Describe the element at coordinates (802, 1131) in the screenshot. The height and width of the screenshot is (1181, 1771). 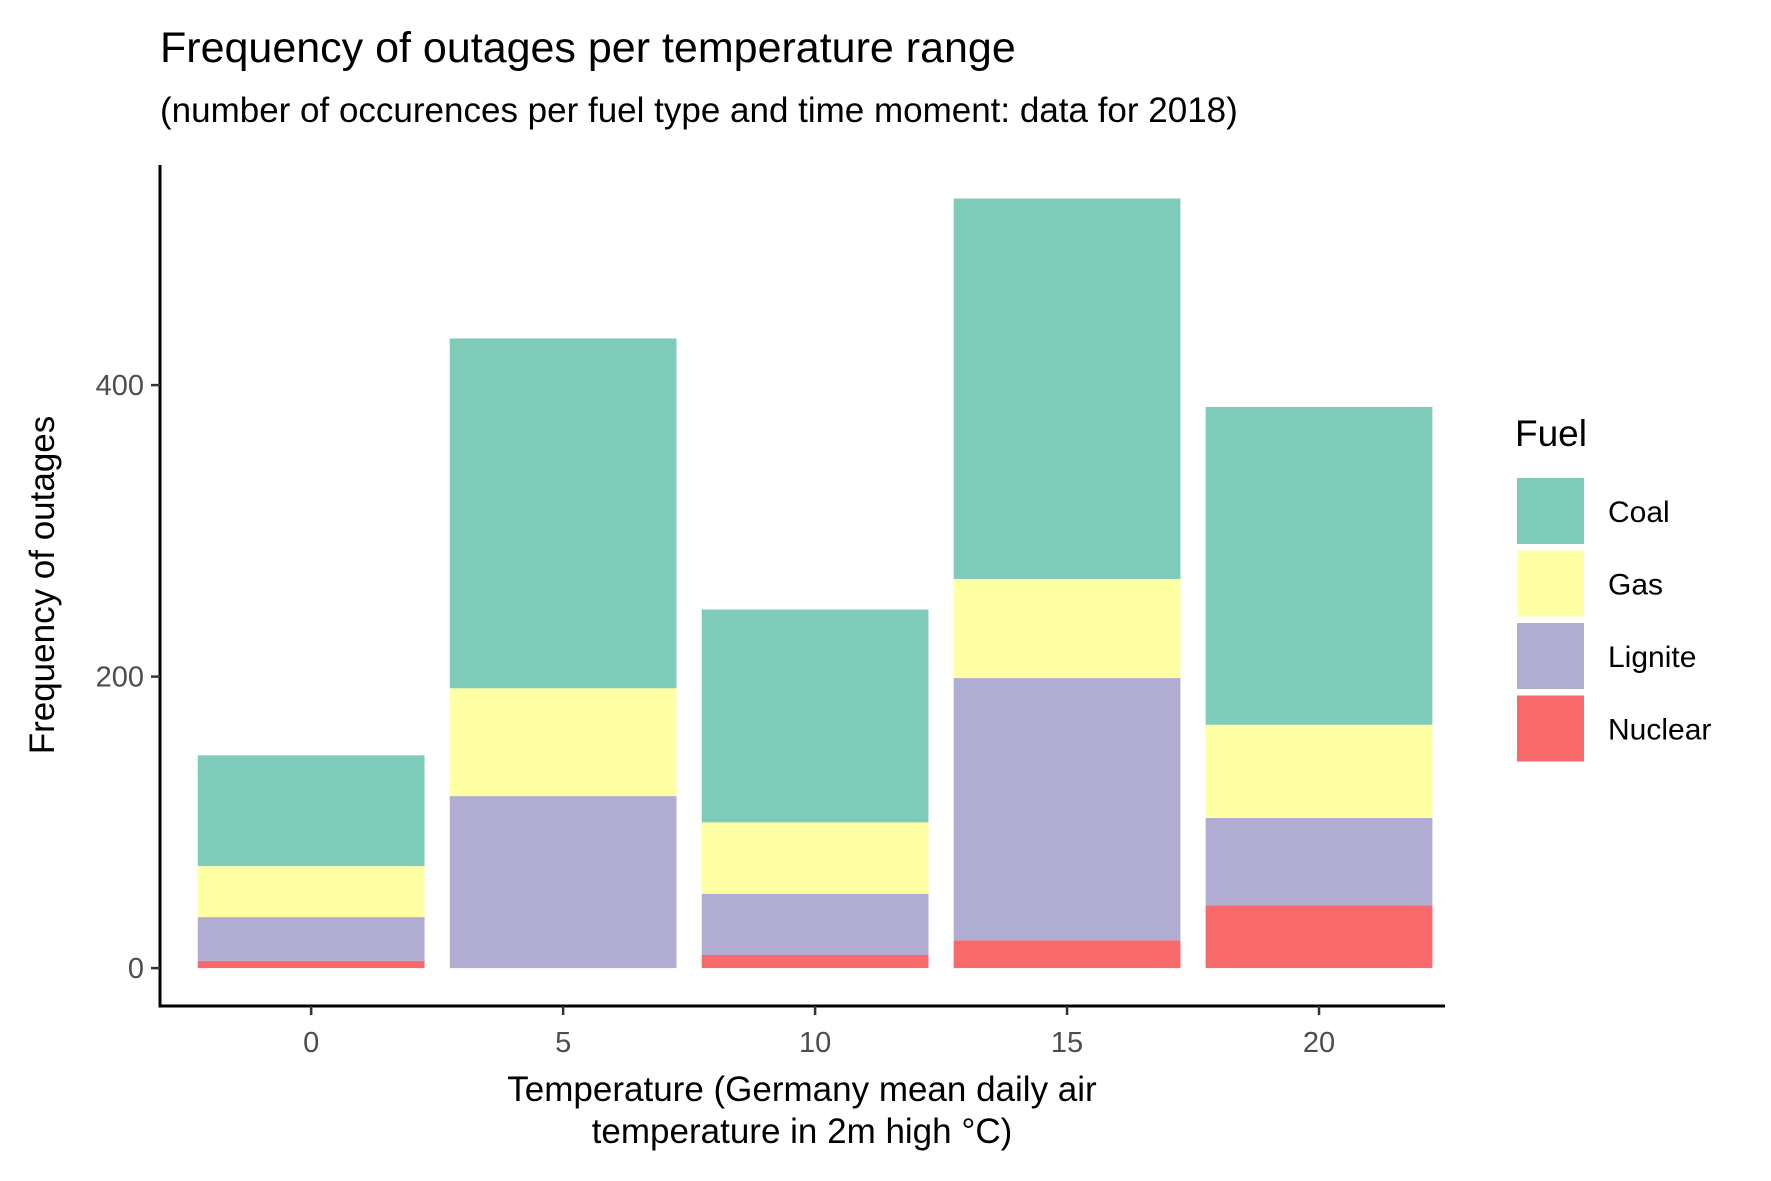
I see `x-axis-title-line-2: temperature in 2m high °C)` at that location.